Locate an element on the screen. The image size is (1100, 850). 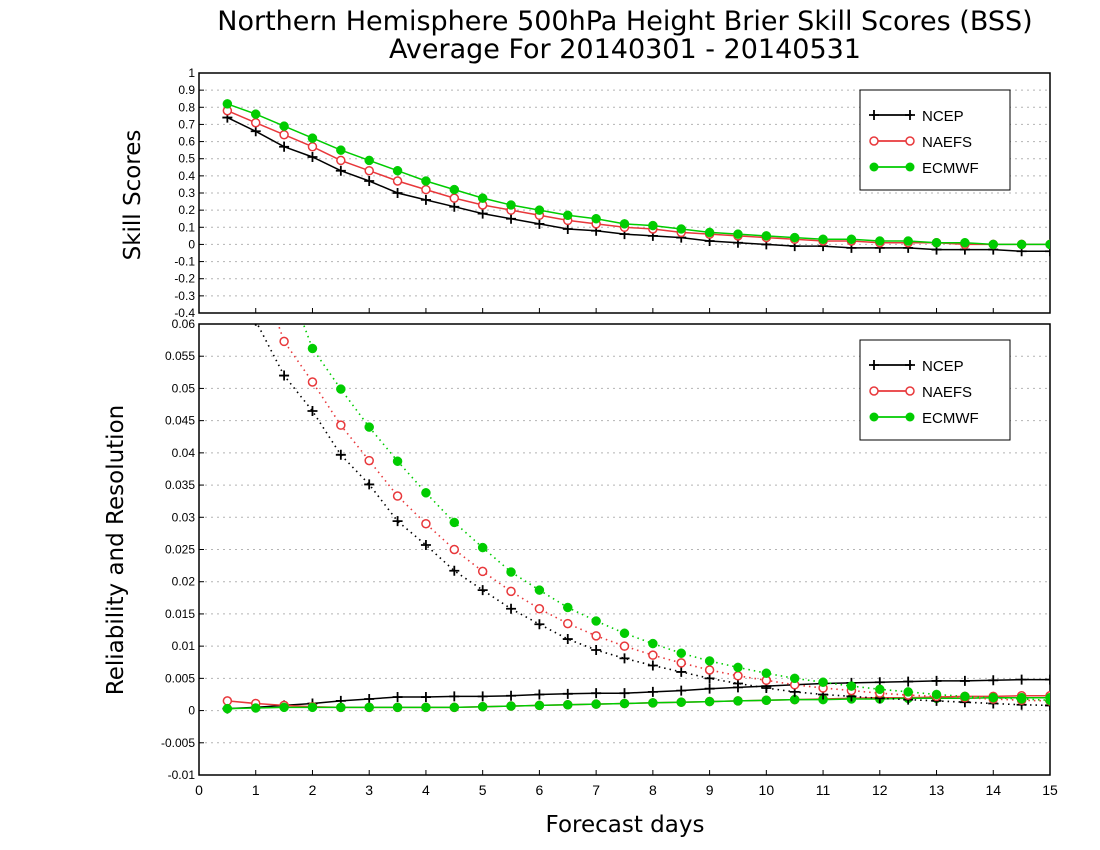
xtick-label: 3 is located at coordinates (369, 790).